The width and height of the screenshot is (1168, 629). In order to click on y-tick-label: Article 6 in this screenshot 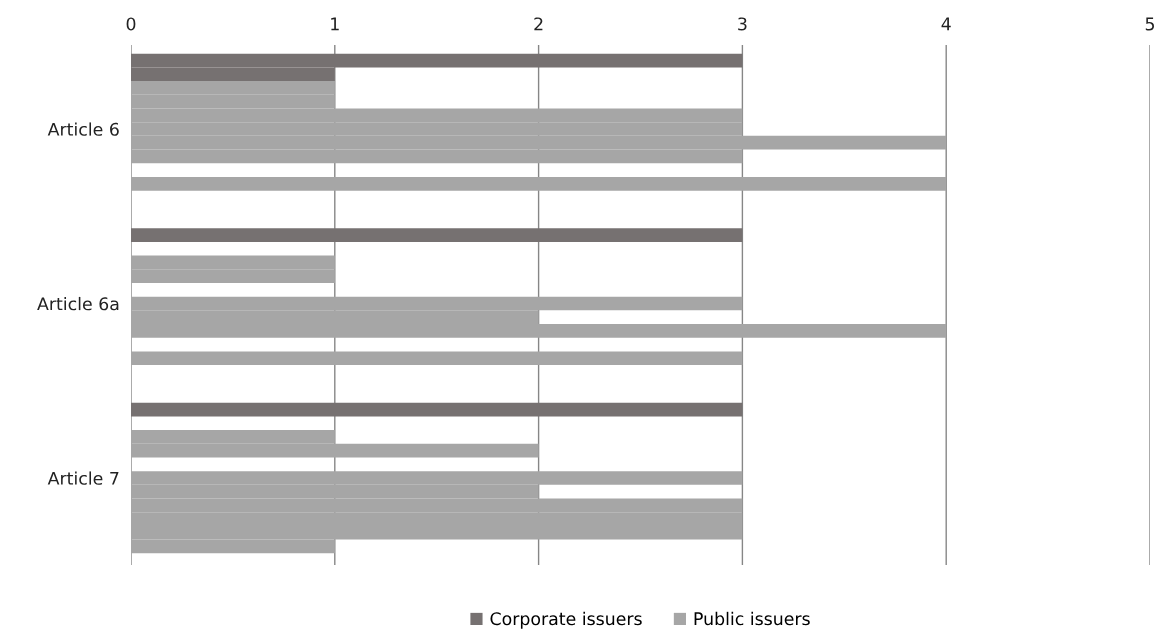, I will do `click(83, 129)`.